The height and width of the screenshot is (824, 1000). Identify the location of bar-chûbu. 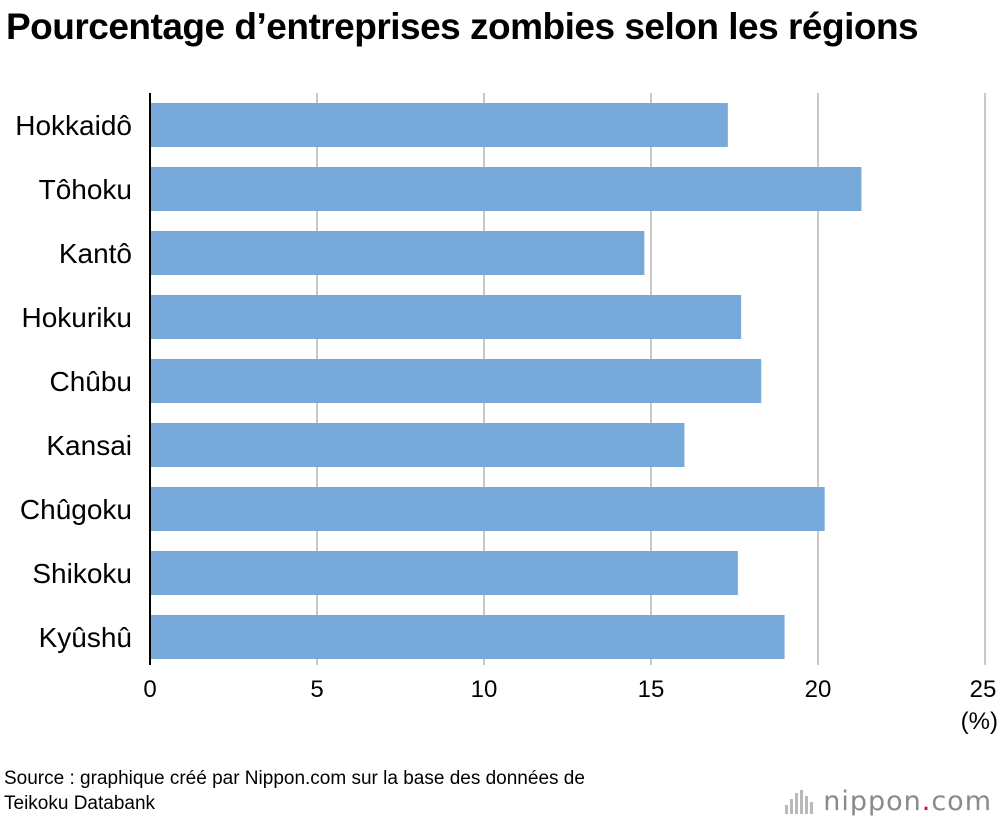
(456, 381).